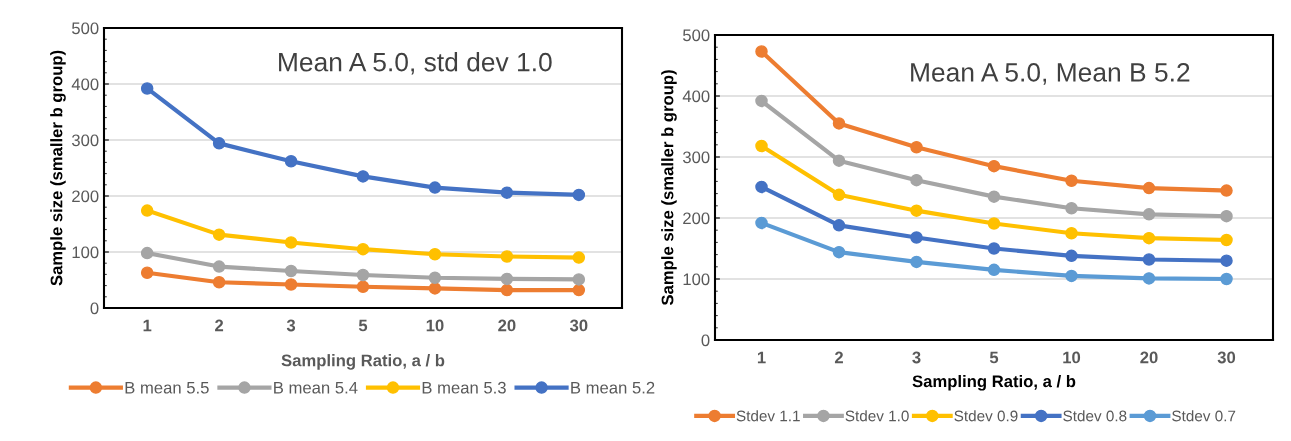 Image resolution: width=1291 pixels, height=441 pixels. What do you see at coordinates (464, 387) in the screenshot?
I see `legend-label: B mean 5.3` at bounding box center [464, 387].